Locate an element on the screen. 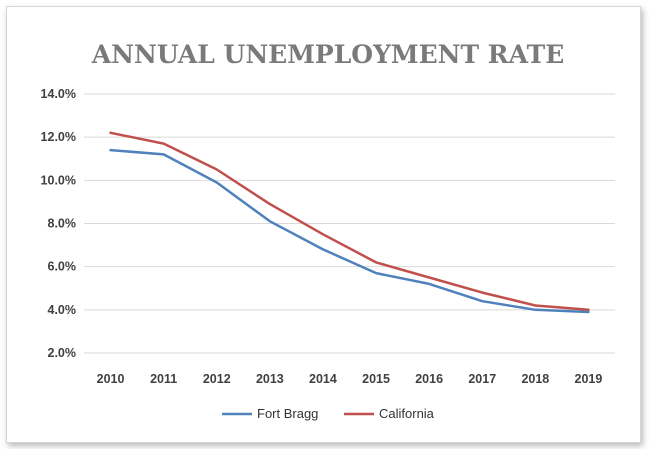  legend-label-fort-bragg: Fort Bragg is located at coordinates (287, 413).